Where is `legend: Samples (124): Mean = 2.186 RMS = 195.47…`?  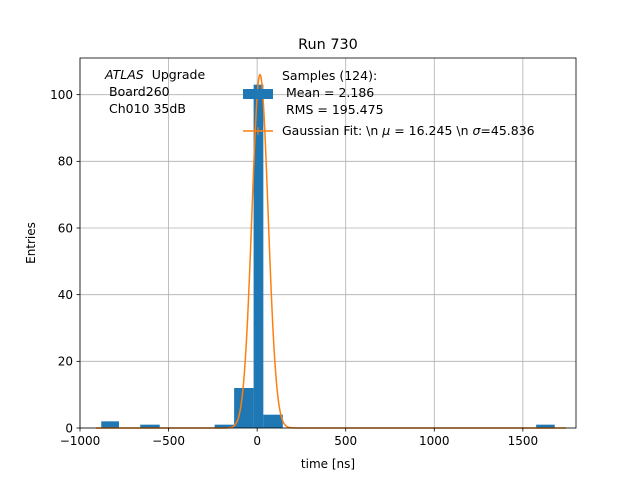
legend: Samples (124): Mean = 2.186 RMS = 195.47… is located at coordinates (389, 103).